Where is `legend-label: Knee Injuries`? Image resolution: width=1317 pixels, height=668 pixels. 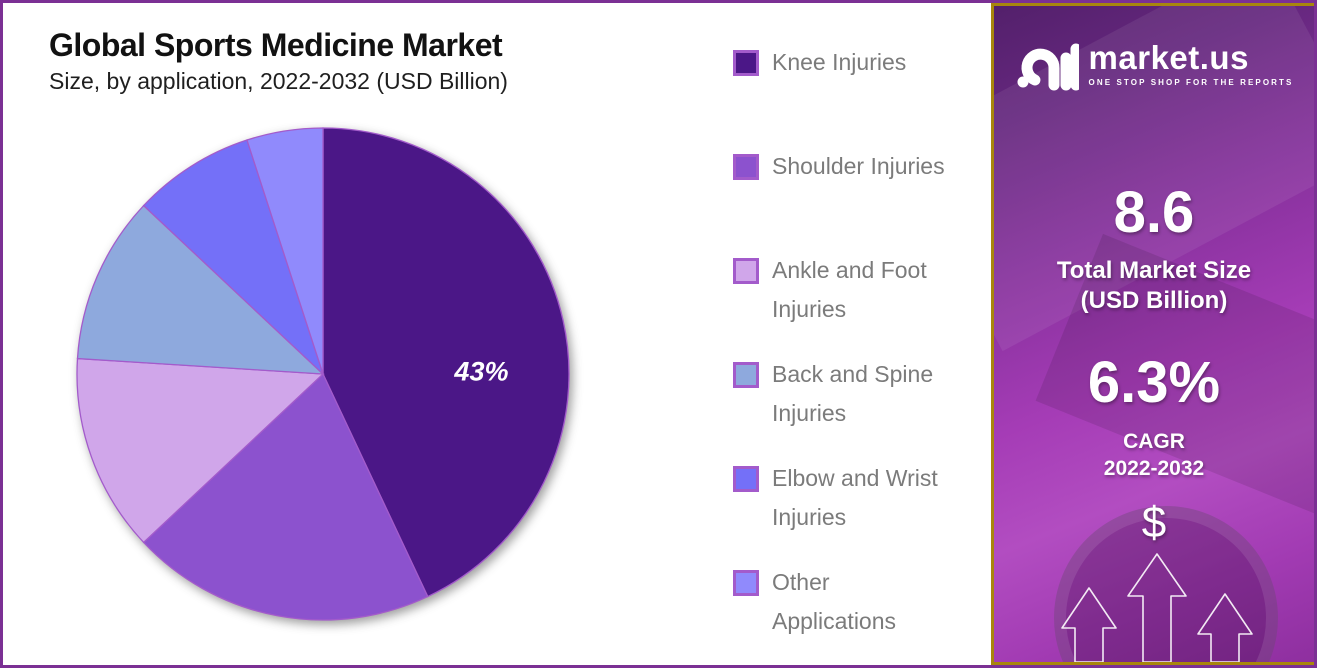 legend-label: Knee Injuries is located at coordinates (839, 62).